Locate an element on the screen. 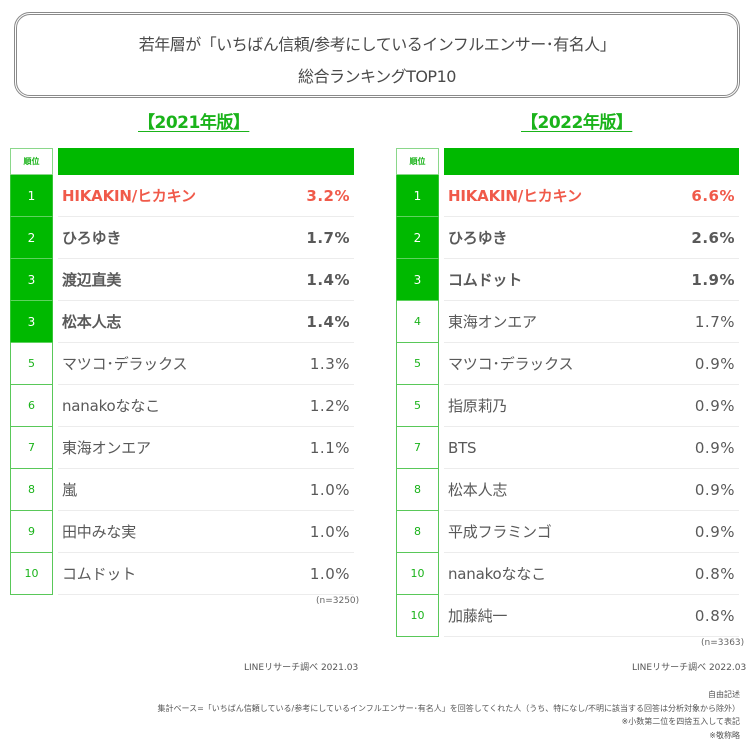 Image resolution: width=750 pixels, height=741 pixels. table-row: 加藤純一 0.8% is located at coordinates (591, 616).